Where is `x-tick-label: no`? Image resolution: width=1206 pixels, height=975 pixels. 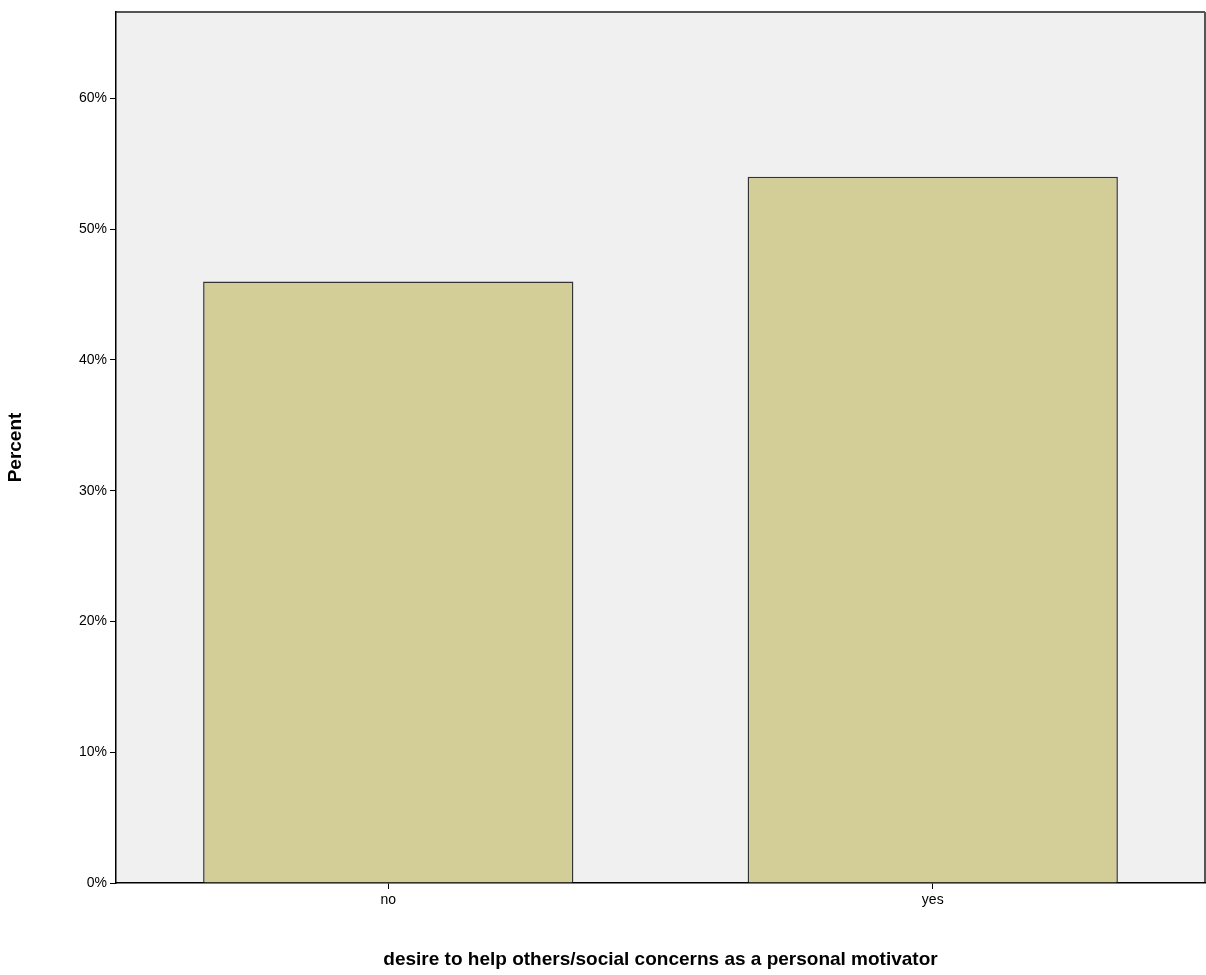
x-tick-label: no is located at coordinates (388, 899).